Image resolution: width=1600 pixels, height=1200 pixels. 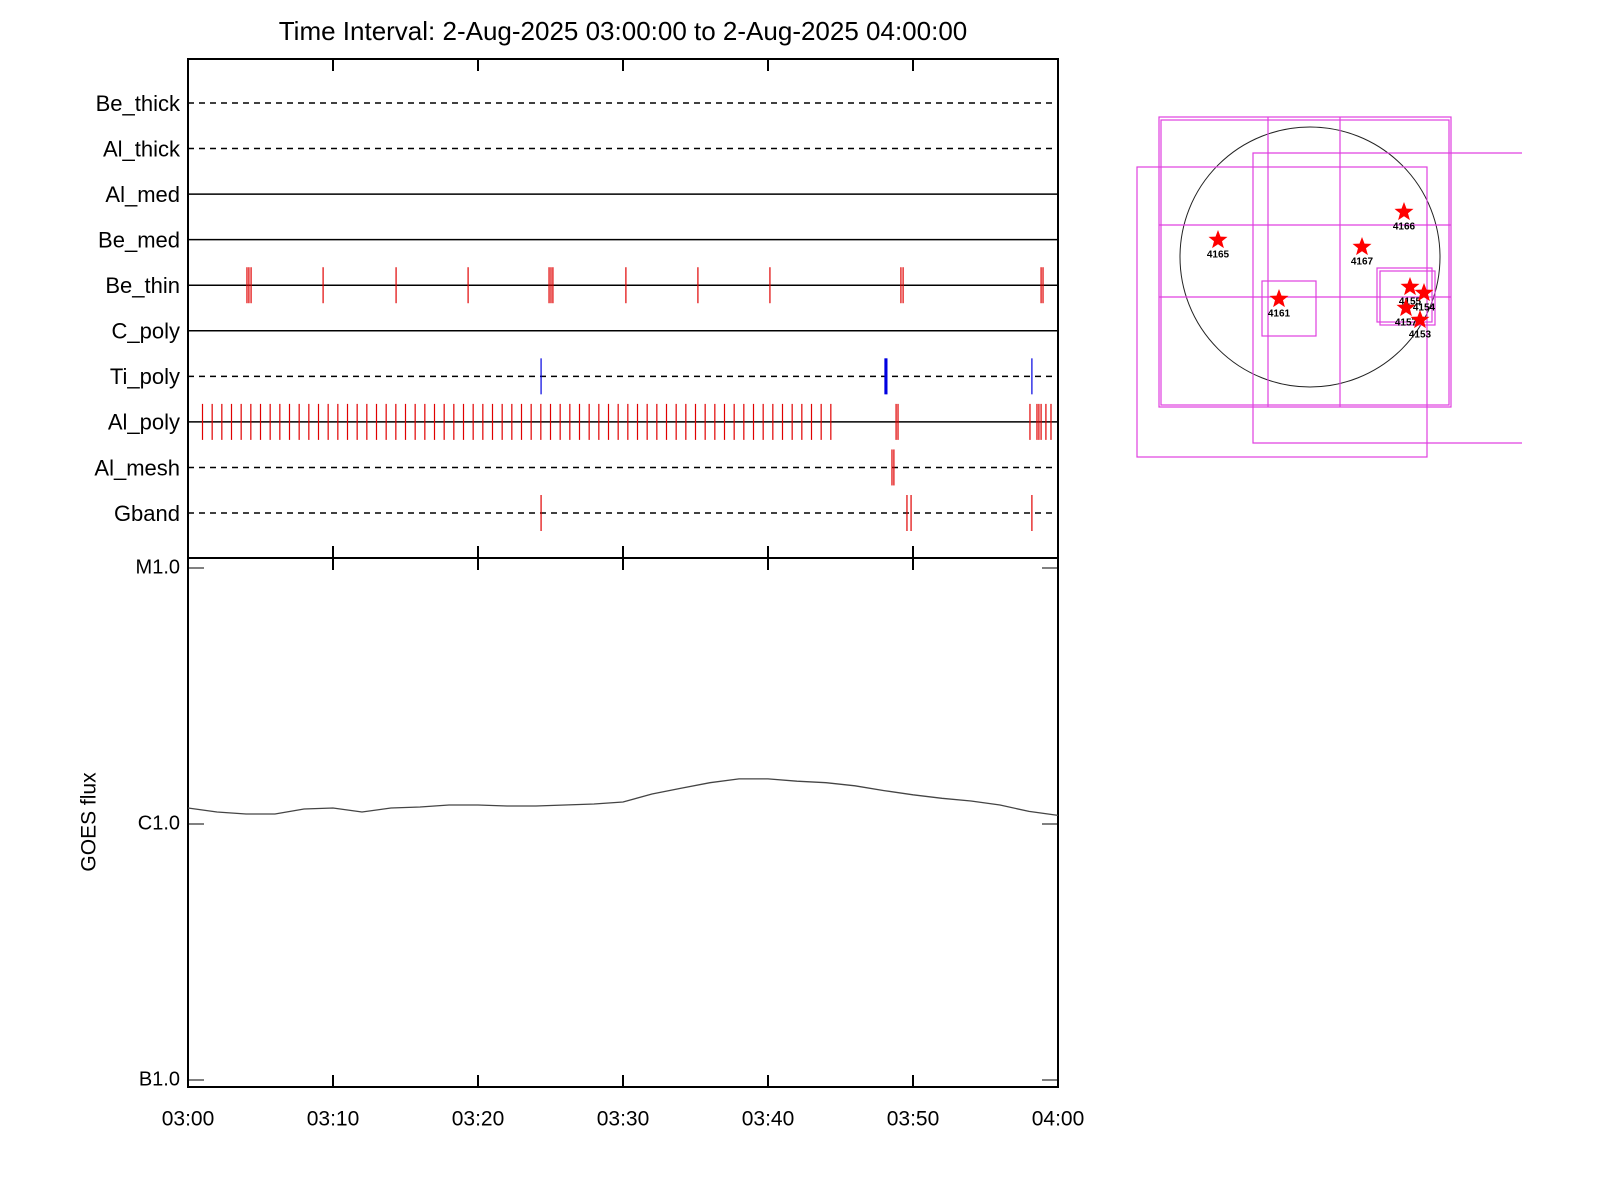 I want to click on goes-flux-line, so click(x=623, y=797).